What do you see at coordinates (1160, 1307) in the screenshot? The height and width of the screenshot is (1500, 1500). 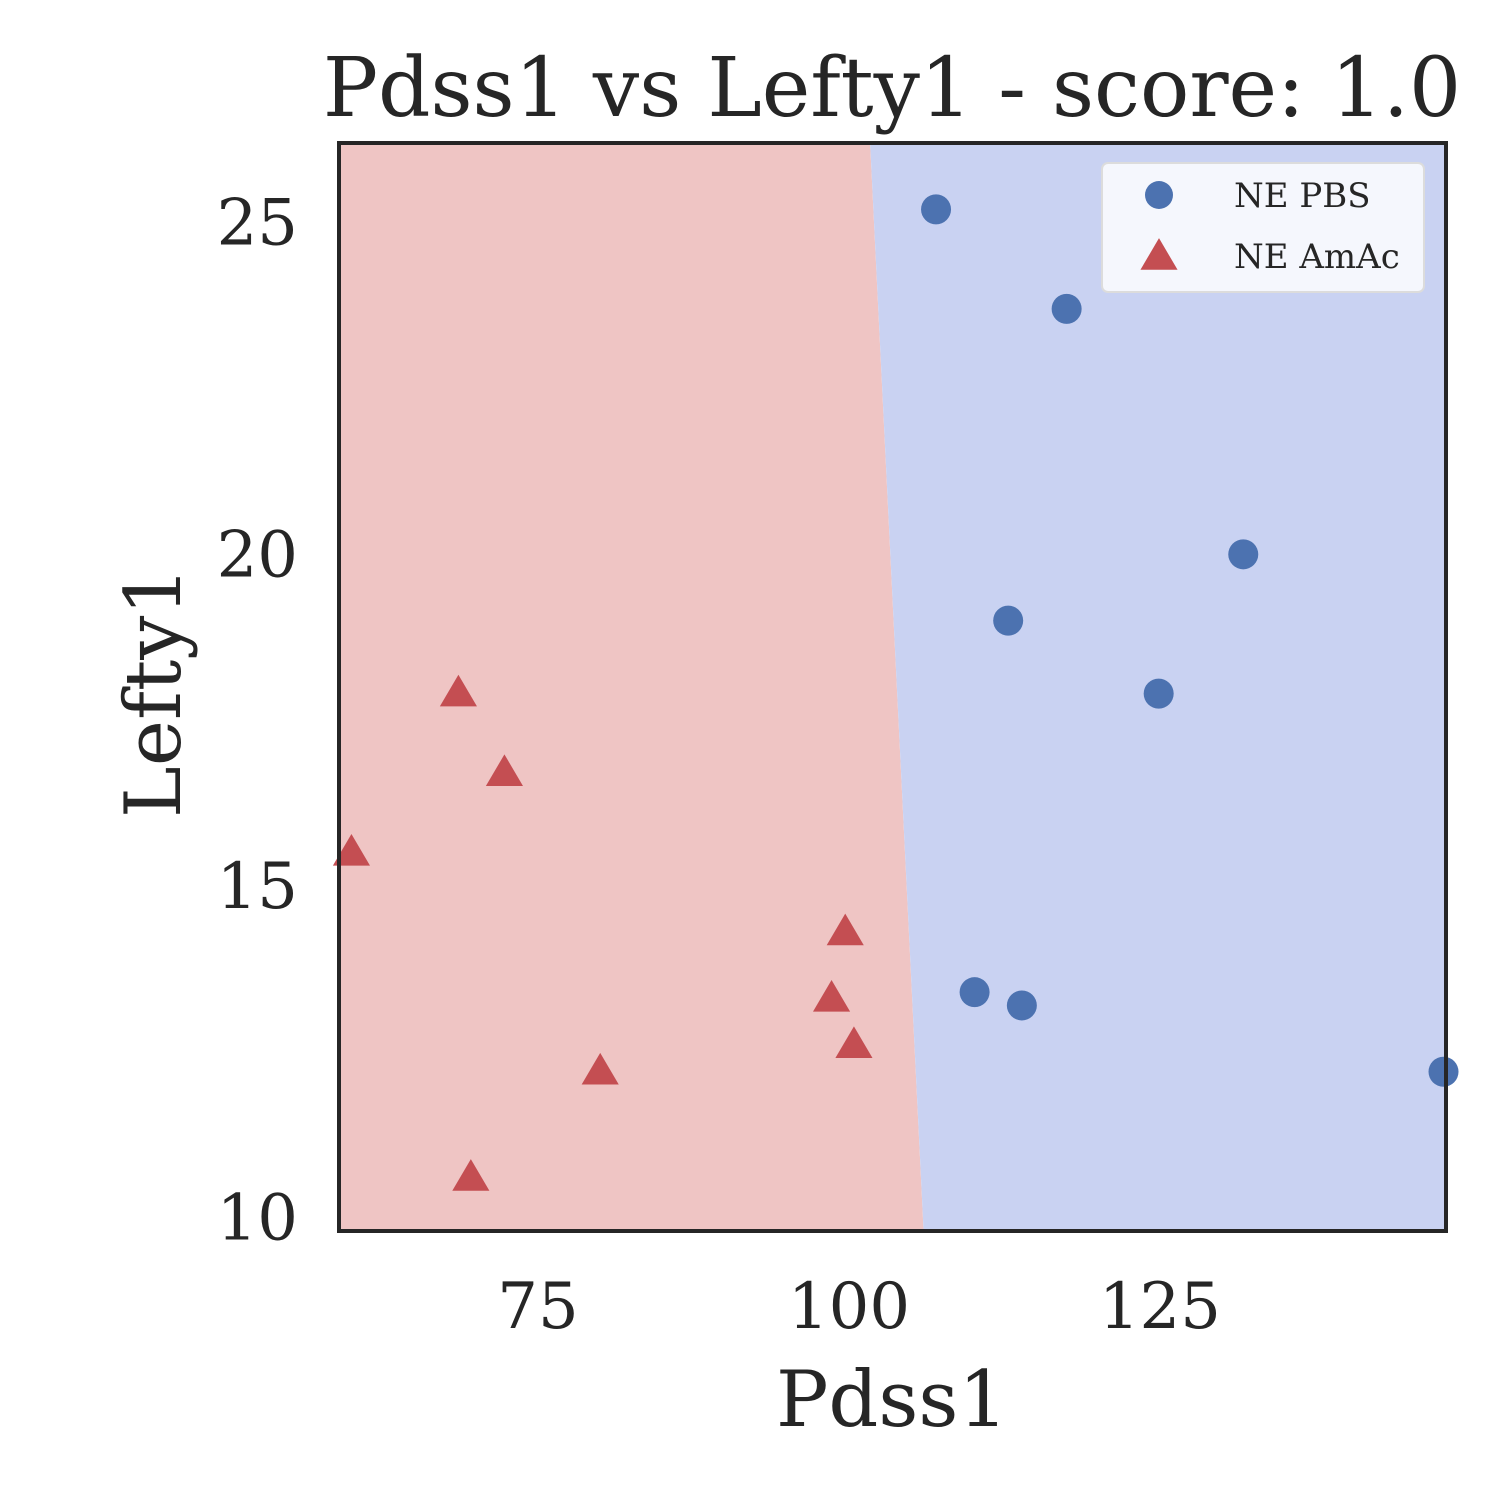 I see `x-tick-125: 125` at bounding box center [1160, 1307].